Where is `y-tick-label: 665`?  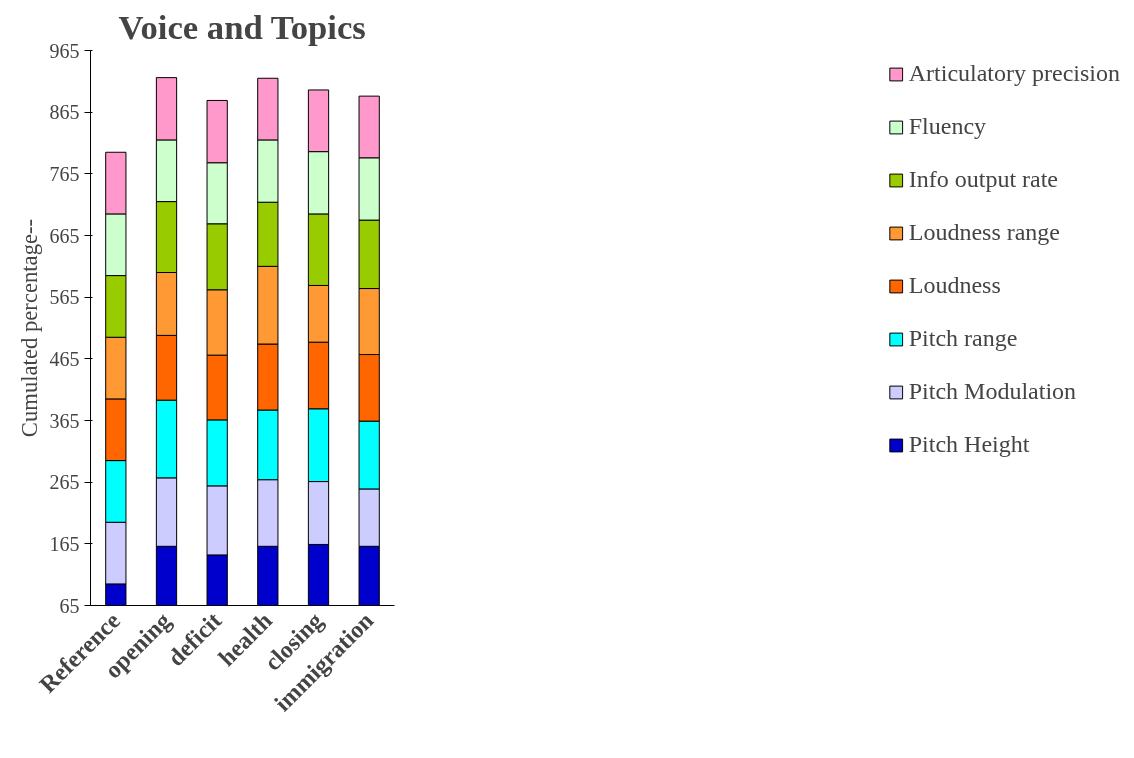
y-tick-label: 665 is located at coordinates (64, 235).